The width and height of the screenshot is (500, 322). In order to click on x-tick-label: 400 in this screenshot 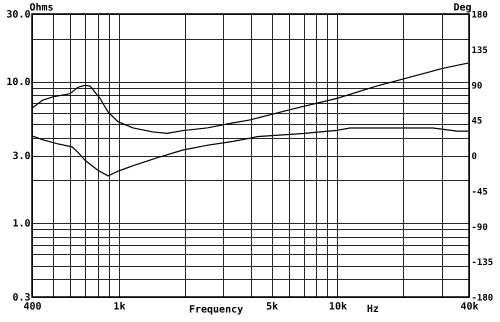, I will do `click(32, 307)`.